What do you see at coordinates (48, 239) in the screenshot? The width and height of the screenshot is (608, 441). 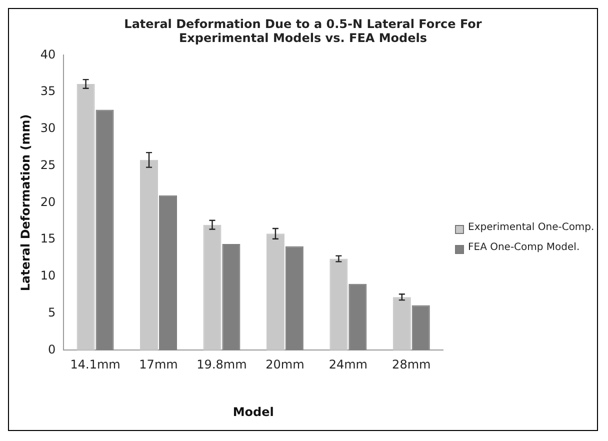 I see `y-tick-label: 15` at bounding box center [48, 239].